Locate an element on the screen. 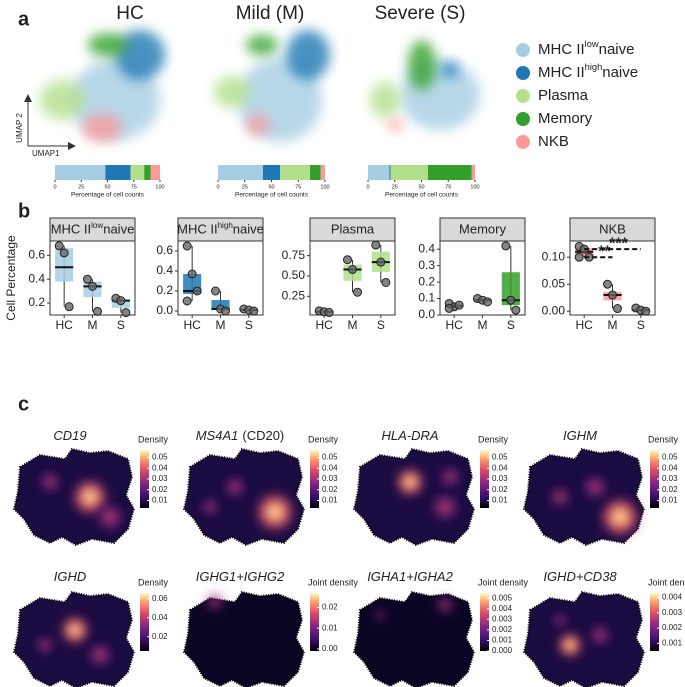 The height and width of the screenshot is (687, 685). legend-label: Plasma is located at coordinates (563, 95).